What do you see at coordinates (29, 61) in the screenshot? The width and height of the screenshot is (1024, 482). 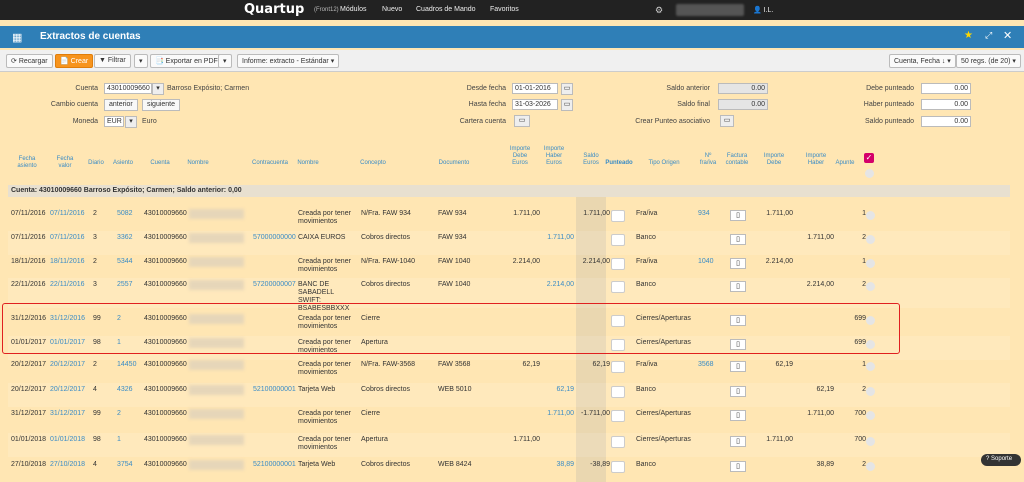 I see `recargar-button: ⟳ Recargar` at bounding box center [29, 61].